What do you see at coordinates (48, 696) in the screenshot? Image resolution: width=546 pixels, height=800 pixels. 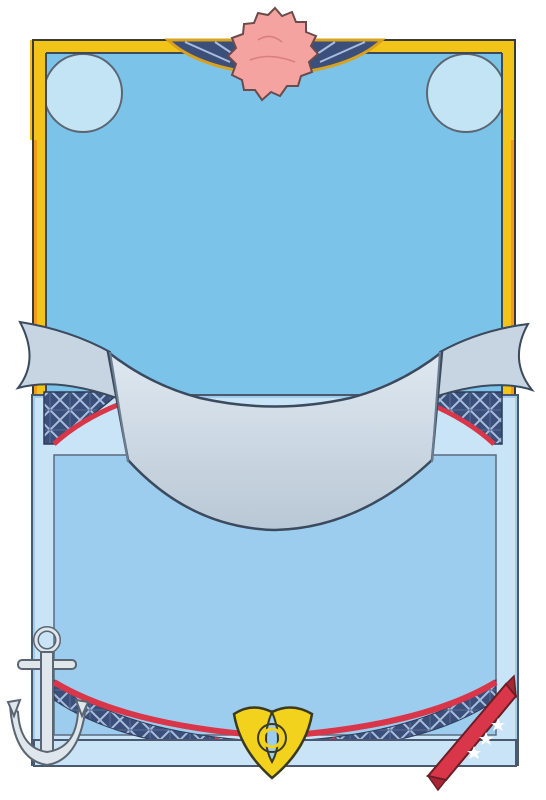 I see `anchor-icon` at bounding box center [48, 696].